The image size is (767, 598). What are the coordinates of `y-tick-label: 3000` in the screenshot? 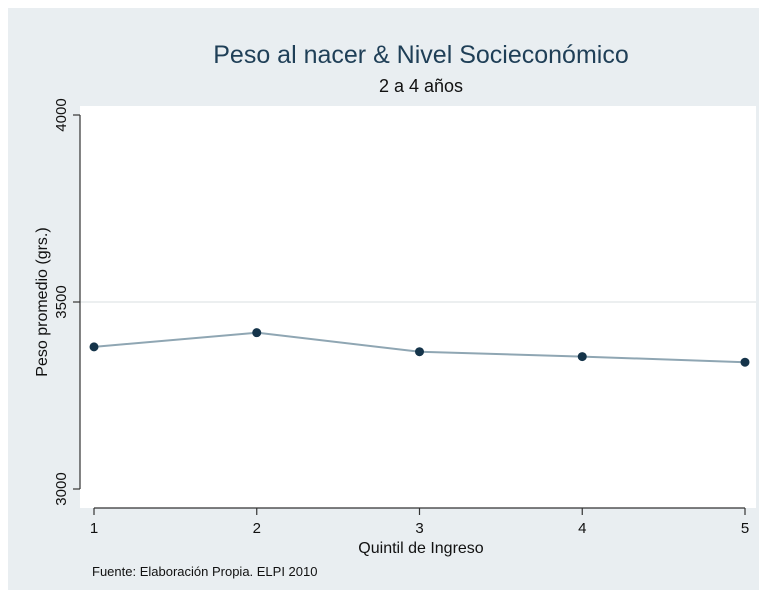 It's located at (61, 488).